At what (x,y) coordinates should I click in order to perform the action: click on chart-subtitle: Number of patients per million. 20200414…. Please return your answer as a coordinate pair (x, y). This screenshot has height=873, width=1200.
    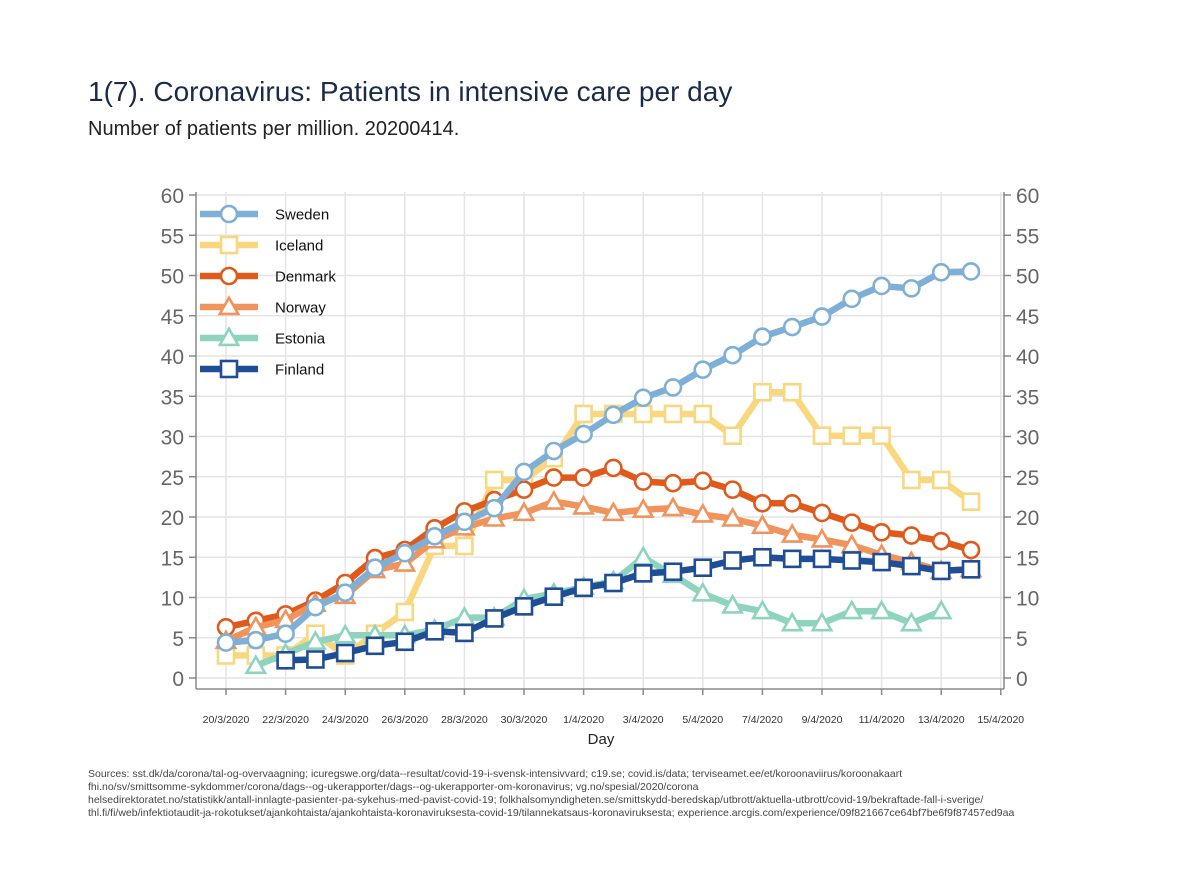
    Looking at the image, I should click on (274, 129).